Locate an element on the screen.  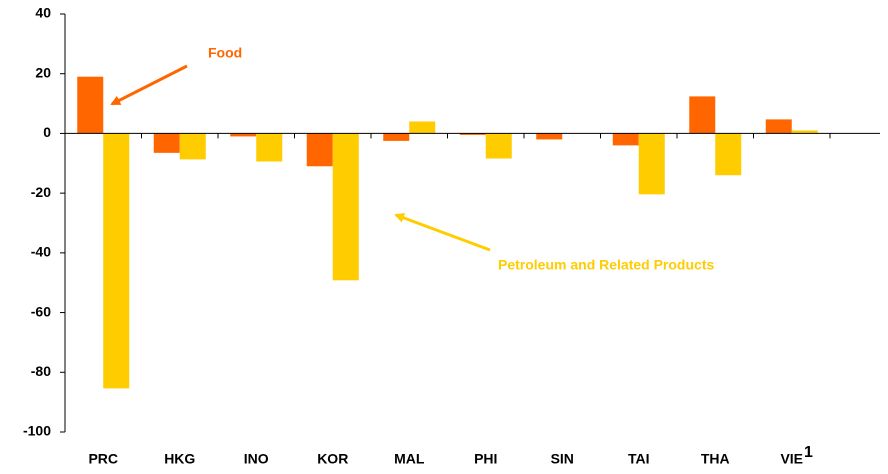
food-annotation: Food is located at coordinates (225, 53).